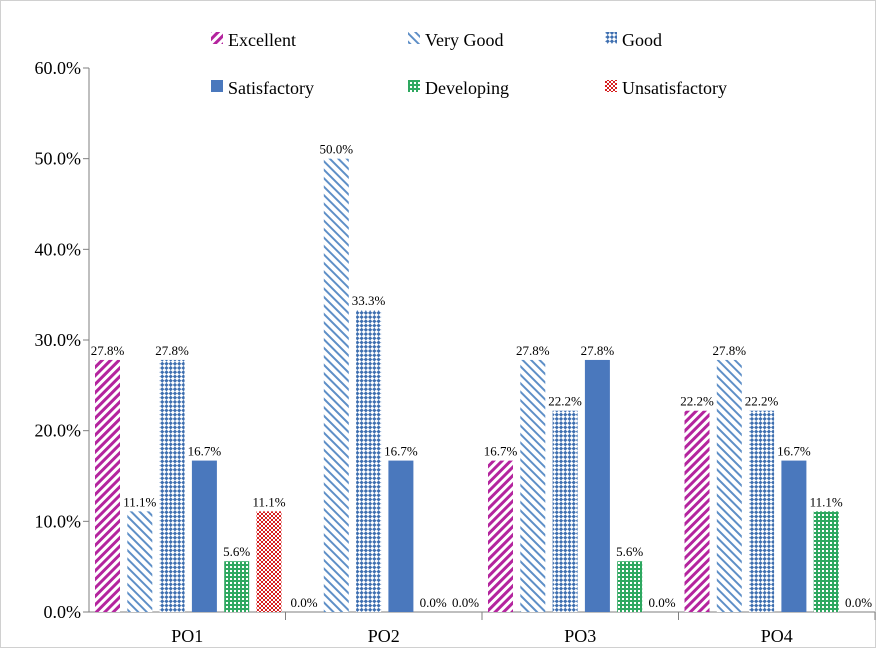 The height and width of the screenshot is (650, 878). What do you see at coordinates (269, 561) in the screenshot?
I see `bar-unsatisfactory` at bounding box center [269, 561].